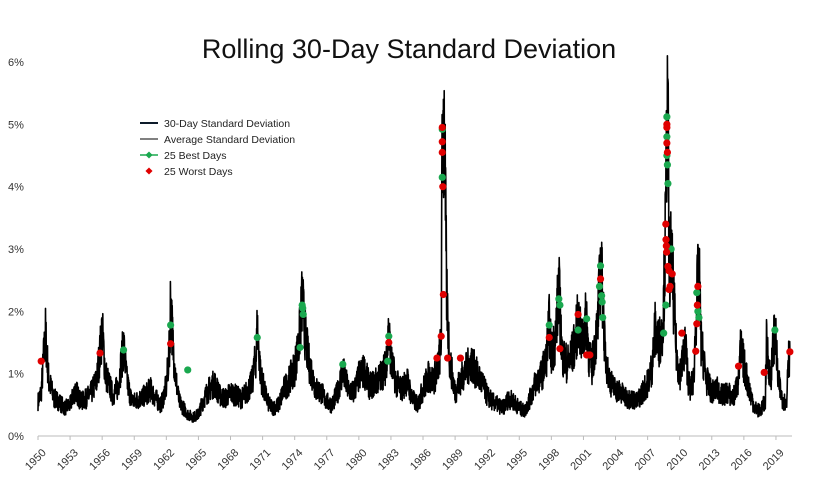 This screenshot has width=818, height=482. Describe the element at coordinates (710, 460) in the screenshot. I see `x-tick-label: 2013` at that location.